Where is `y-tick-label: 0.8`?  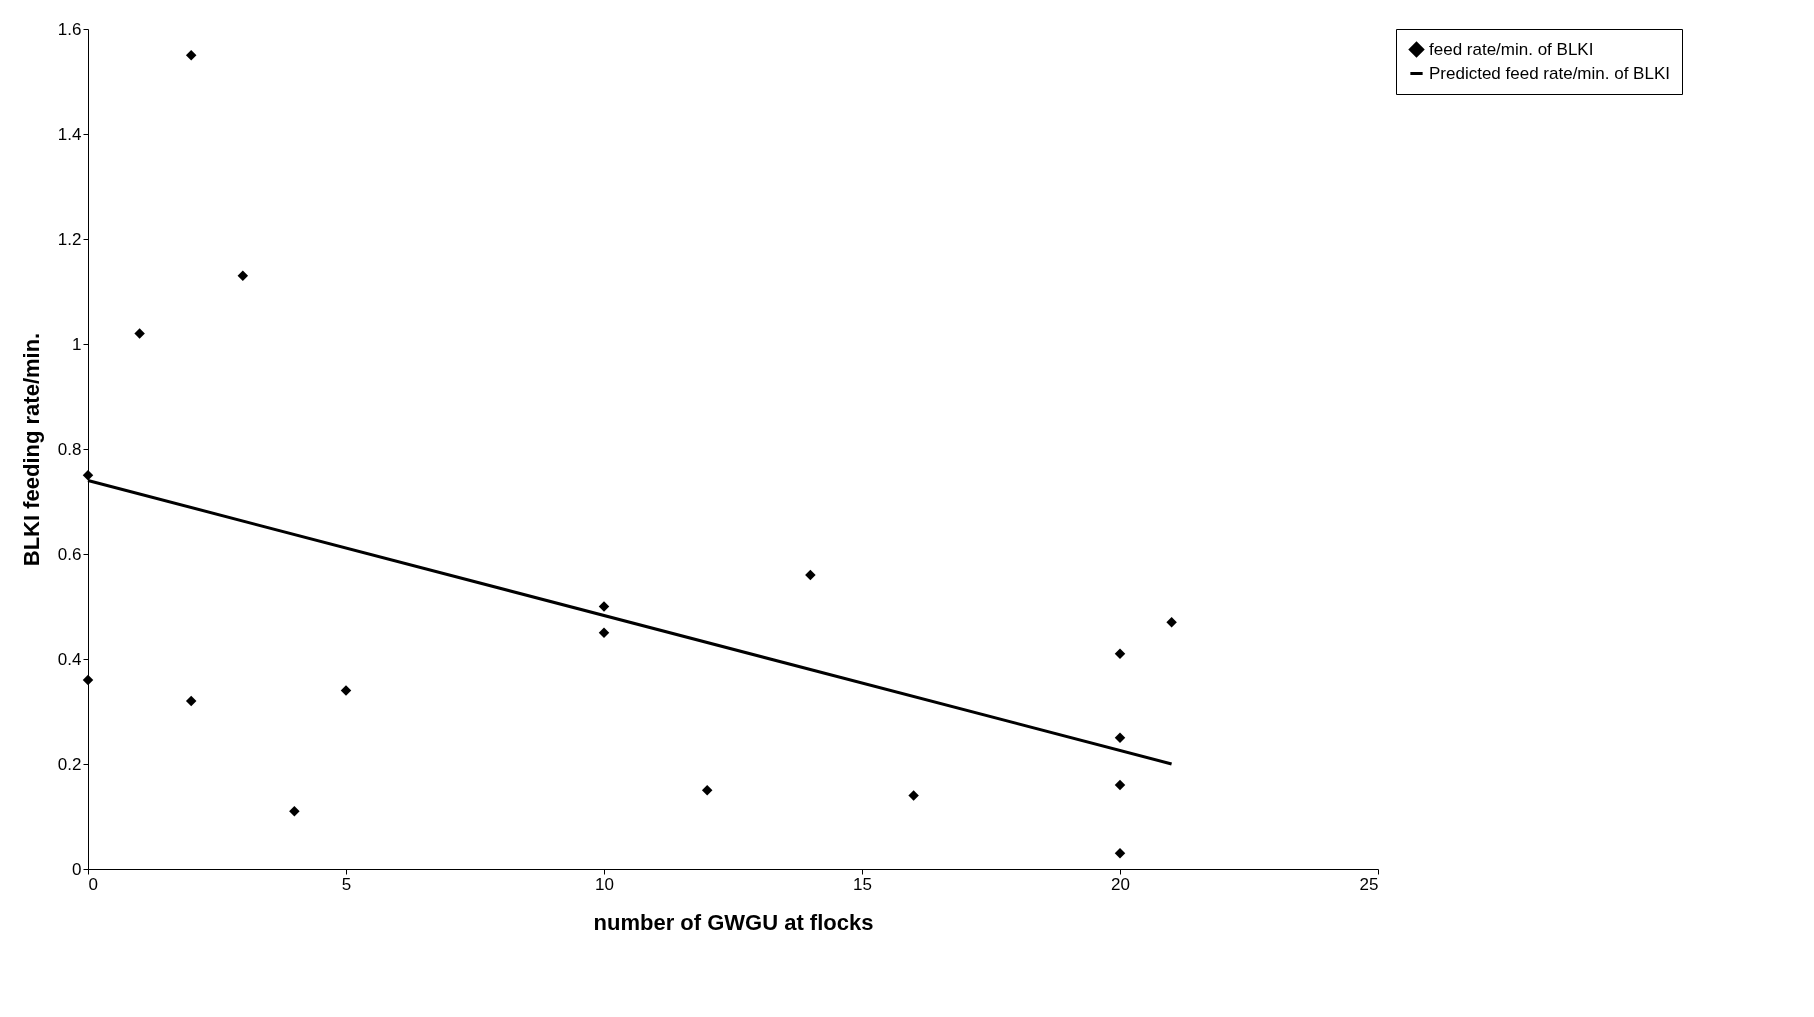
y-tick-label: 0.8 is located at coordinates (69, 449).